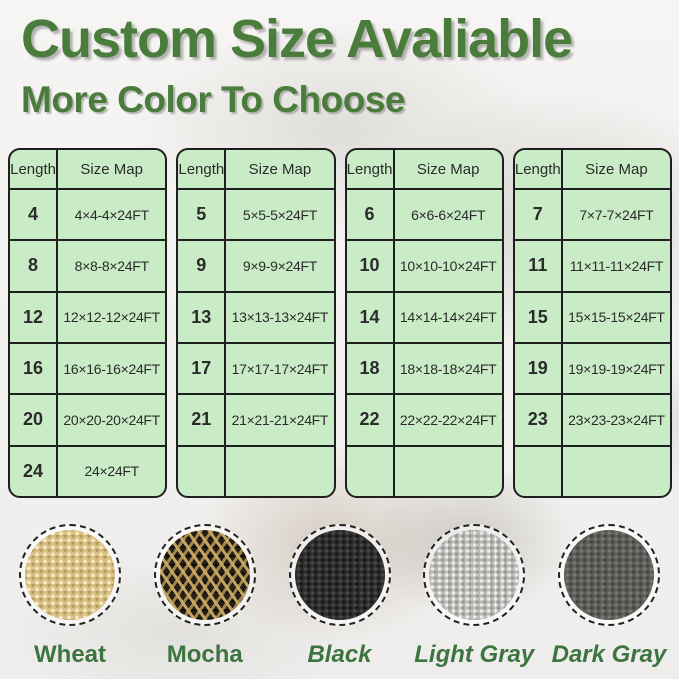 The height and width of the screenshot is (679, 679). I want to click on table-row: 17 17×17-17×24FT, so click(256, 367).